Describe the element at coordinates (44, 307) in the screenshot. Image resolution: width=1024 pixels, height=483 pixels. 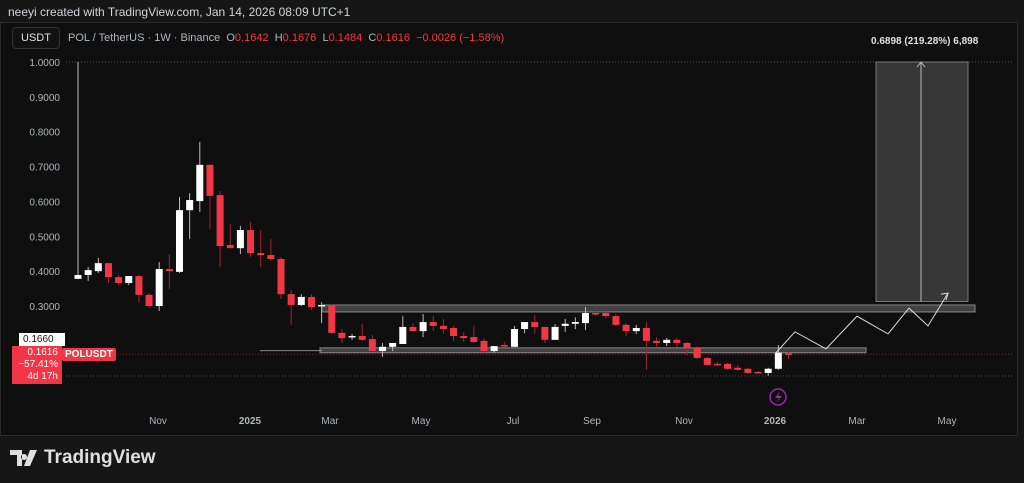
I see `y-tick-label: 0.3000` at that location.